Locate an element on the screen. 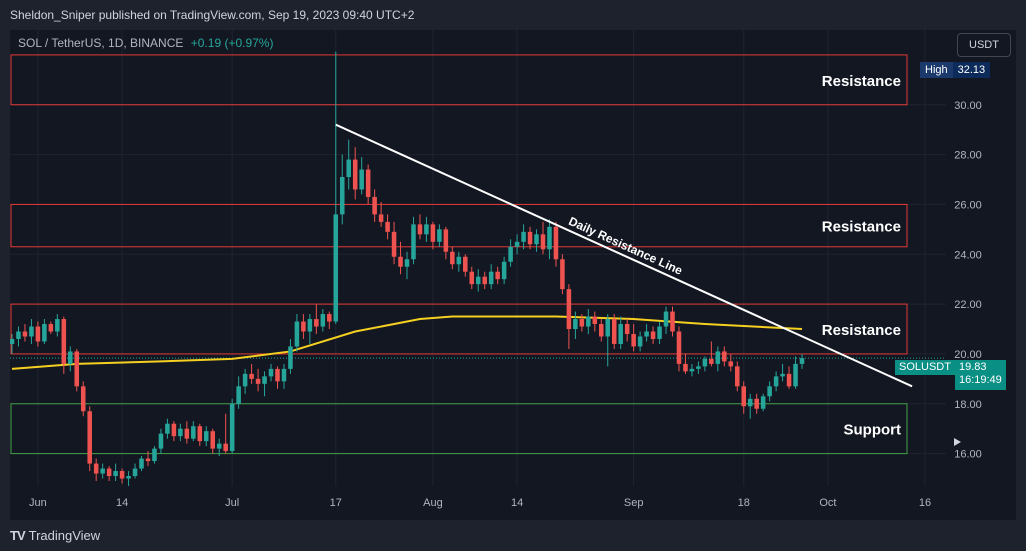 The height and width of the screenshot is (551, 1026). tradingview-logo: TV TradingView is located at coordinates (55, 535).